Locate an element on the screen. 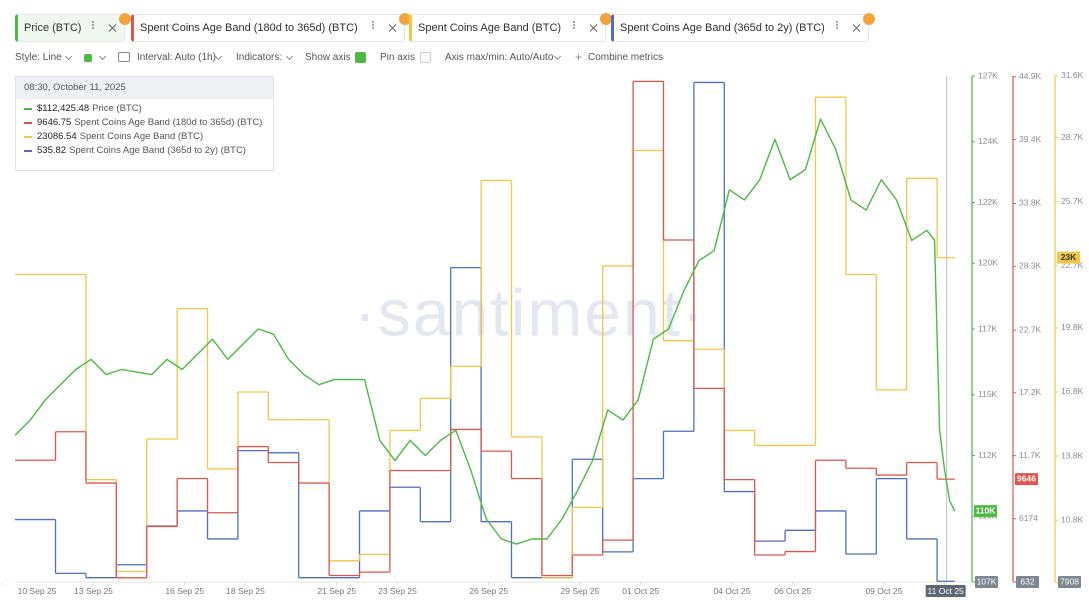 Image resolution: width=1089 pixels, height=600 pixels. x-tick-label: 18 Sep 25 is located at coordinates (245, 591).